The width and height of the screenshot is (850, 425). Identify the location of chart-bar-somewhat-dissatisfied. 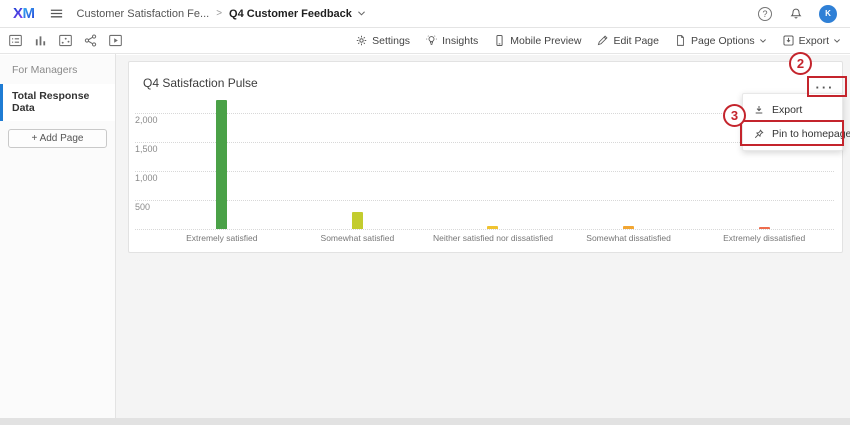
(629, 227).